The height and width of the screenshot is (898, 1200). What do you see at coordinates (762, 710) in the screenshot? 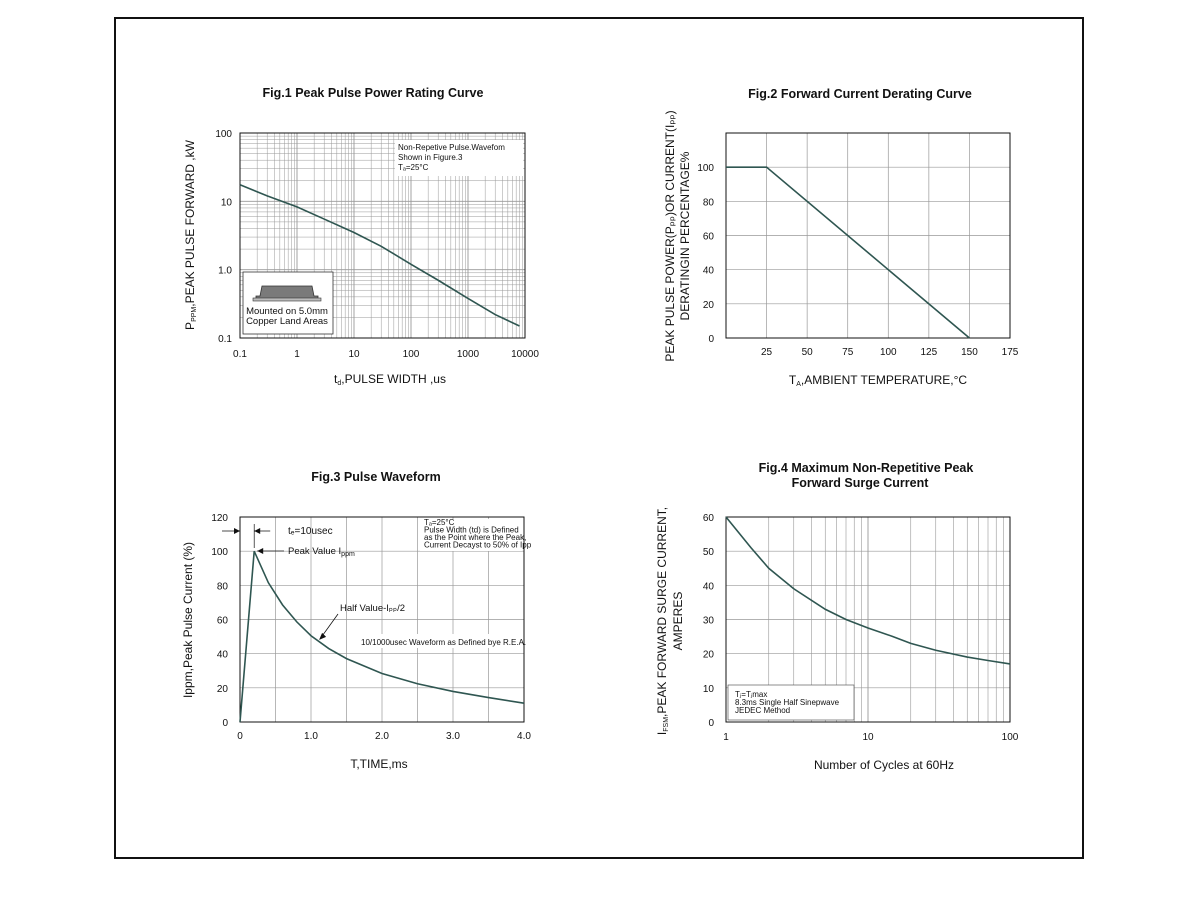
I see `fig4-condition-text: JEDEC Method` at bounding box center [762, 710].